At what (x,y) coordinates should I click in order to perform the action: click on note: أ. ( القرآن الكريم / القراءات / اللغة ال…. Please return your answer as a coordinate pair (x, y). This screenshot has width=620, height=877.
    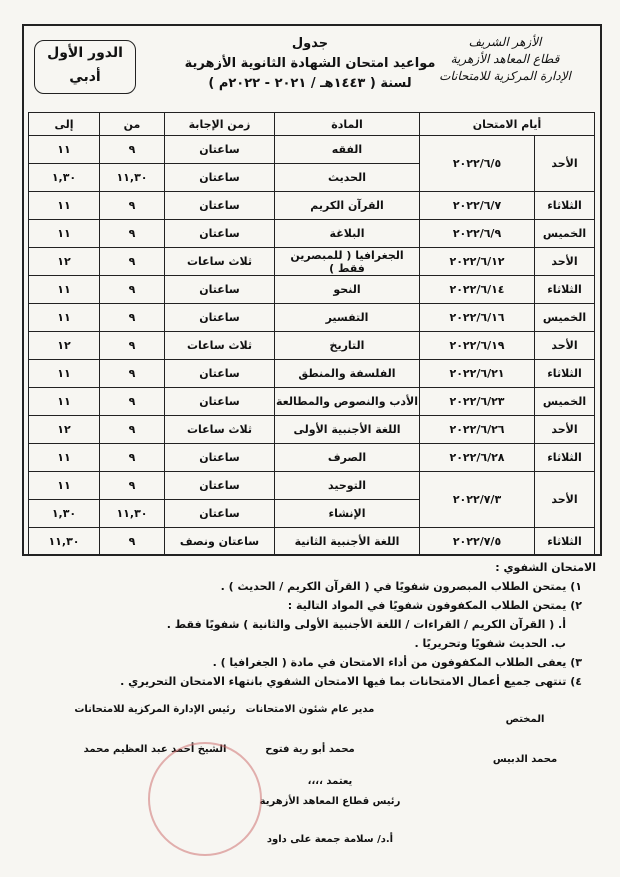
    Looking at the image, I should click on (366, 624).